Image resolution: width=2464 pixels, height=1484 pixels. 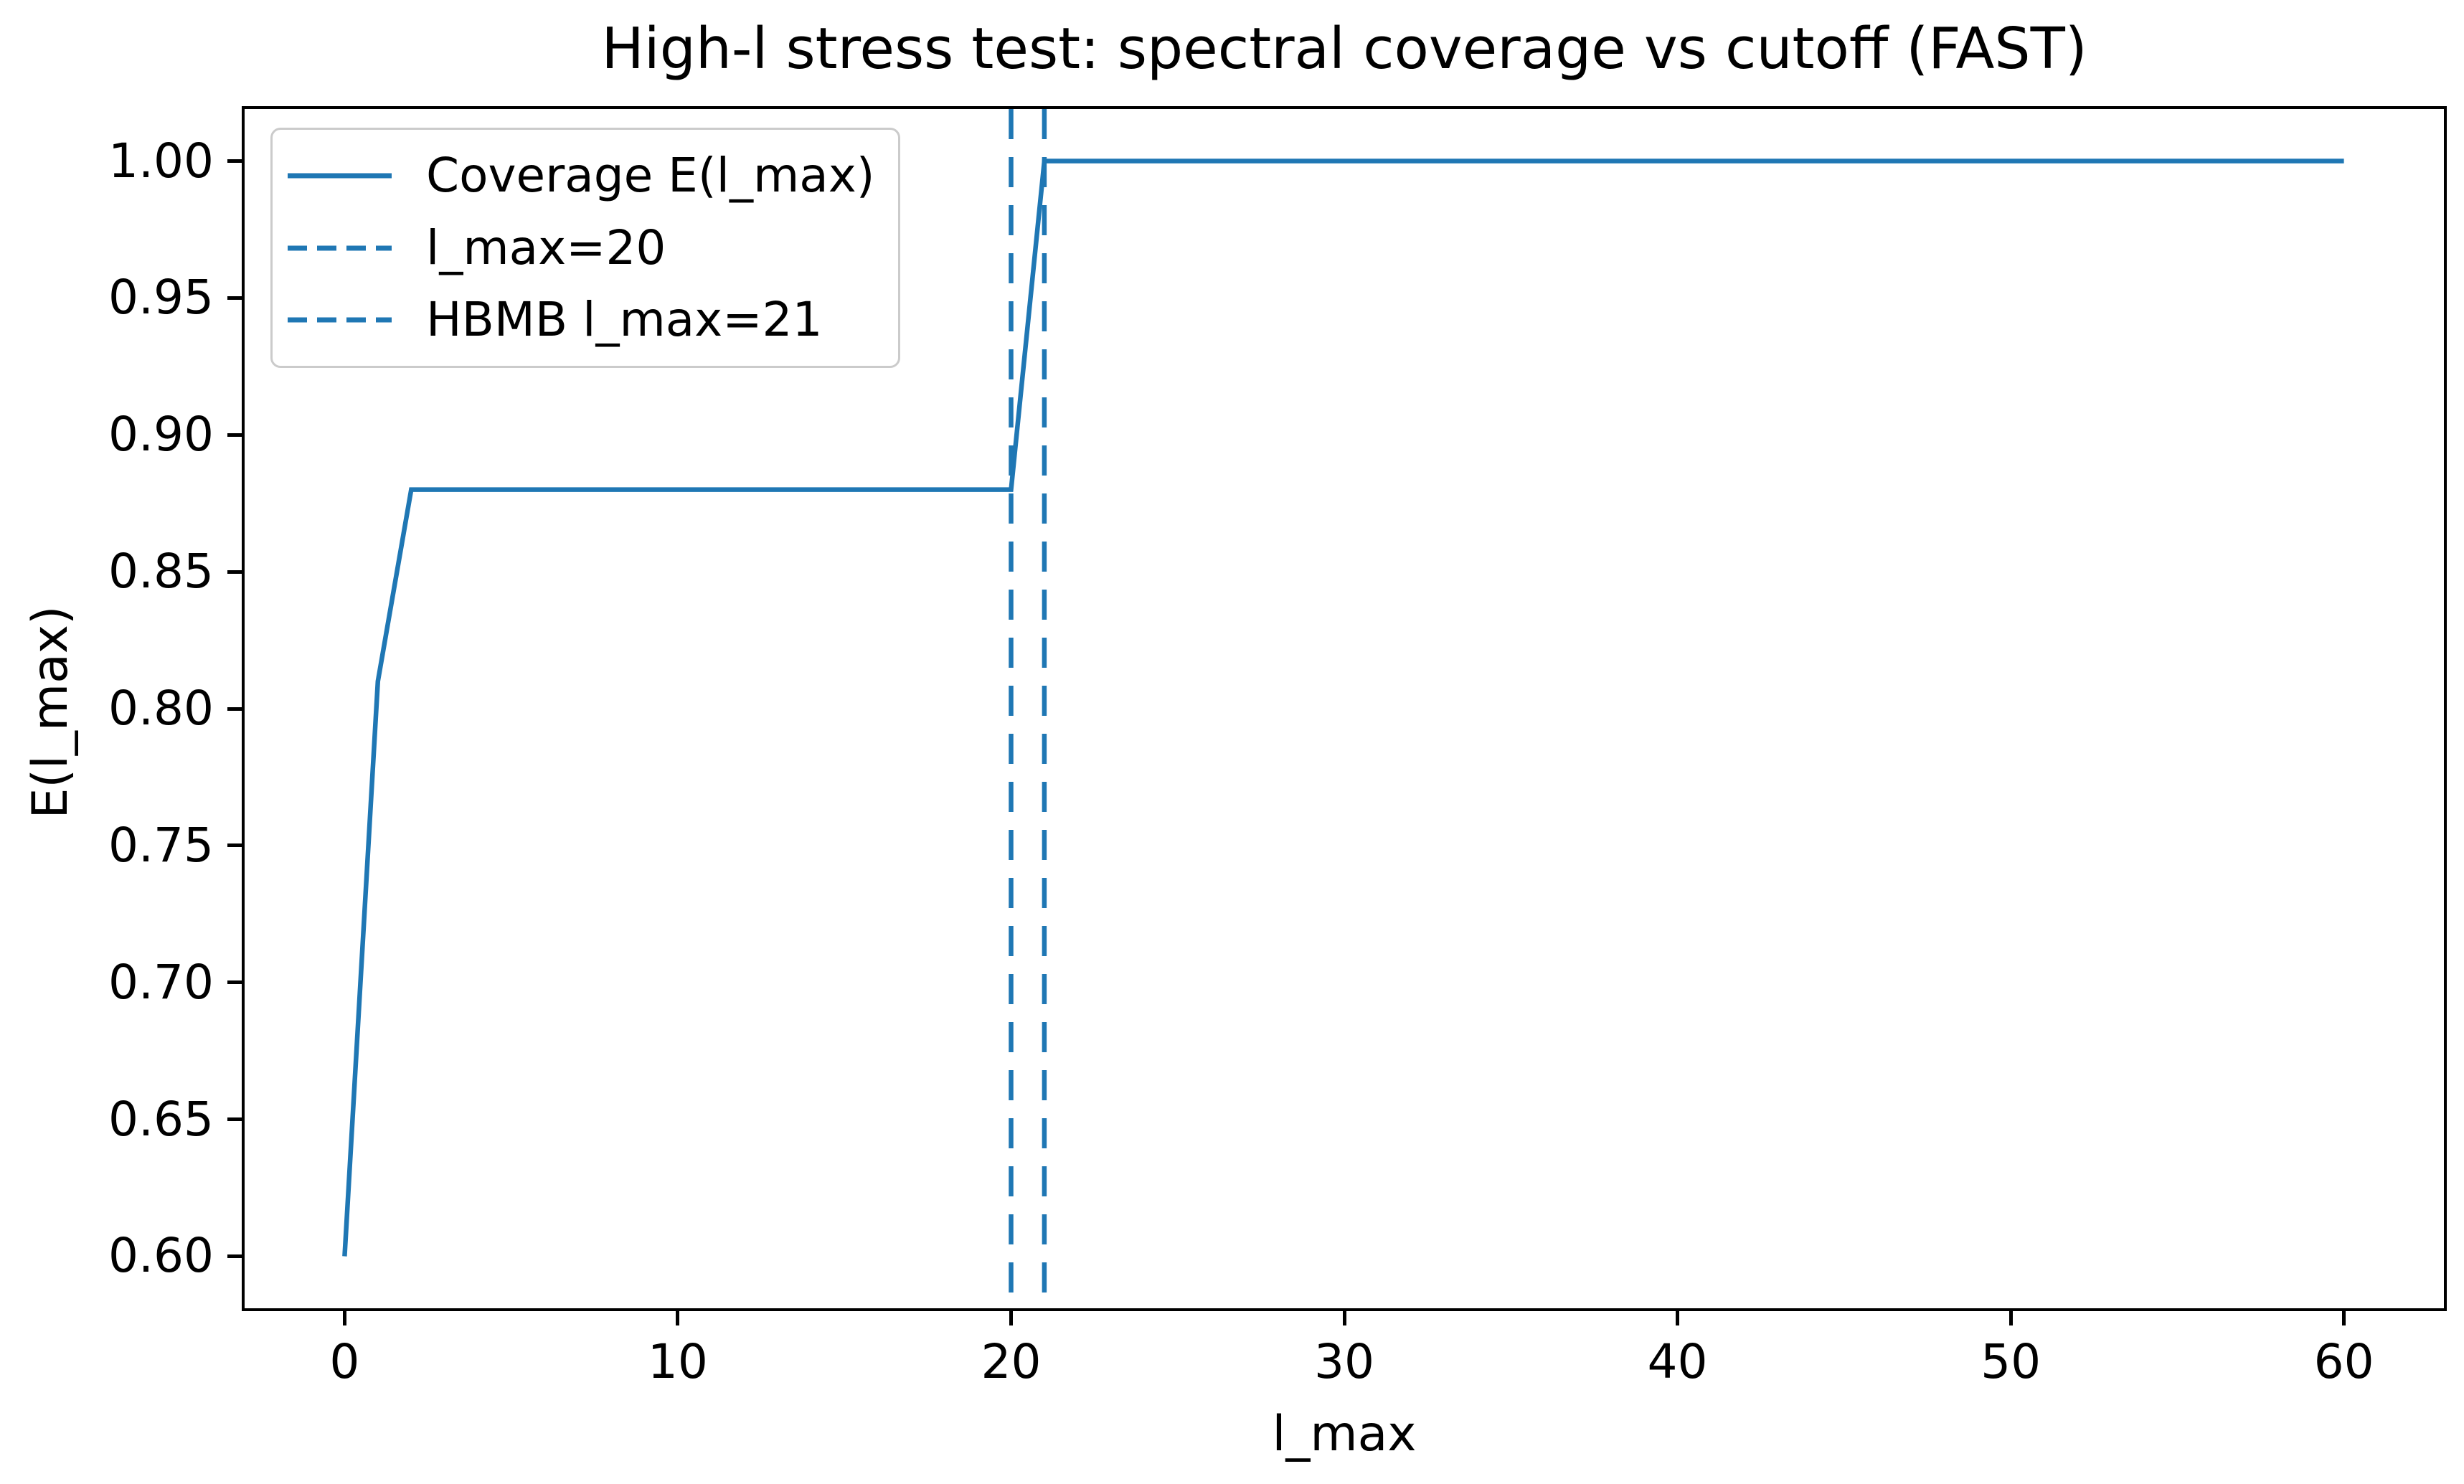 I want to click on x-tick-label: 10, so click(x=677, y=1361).